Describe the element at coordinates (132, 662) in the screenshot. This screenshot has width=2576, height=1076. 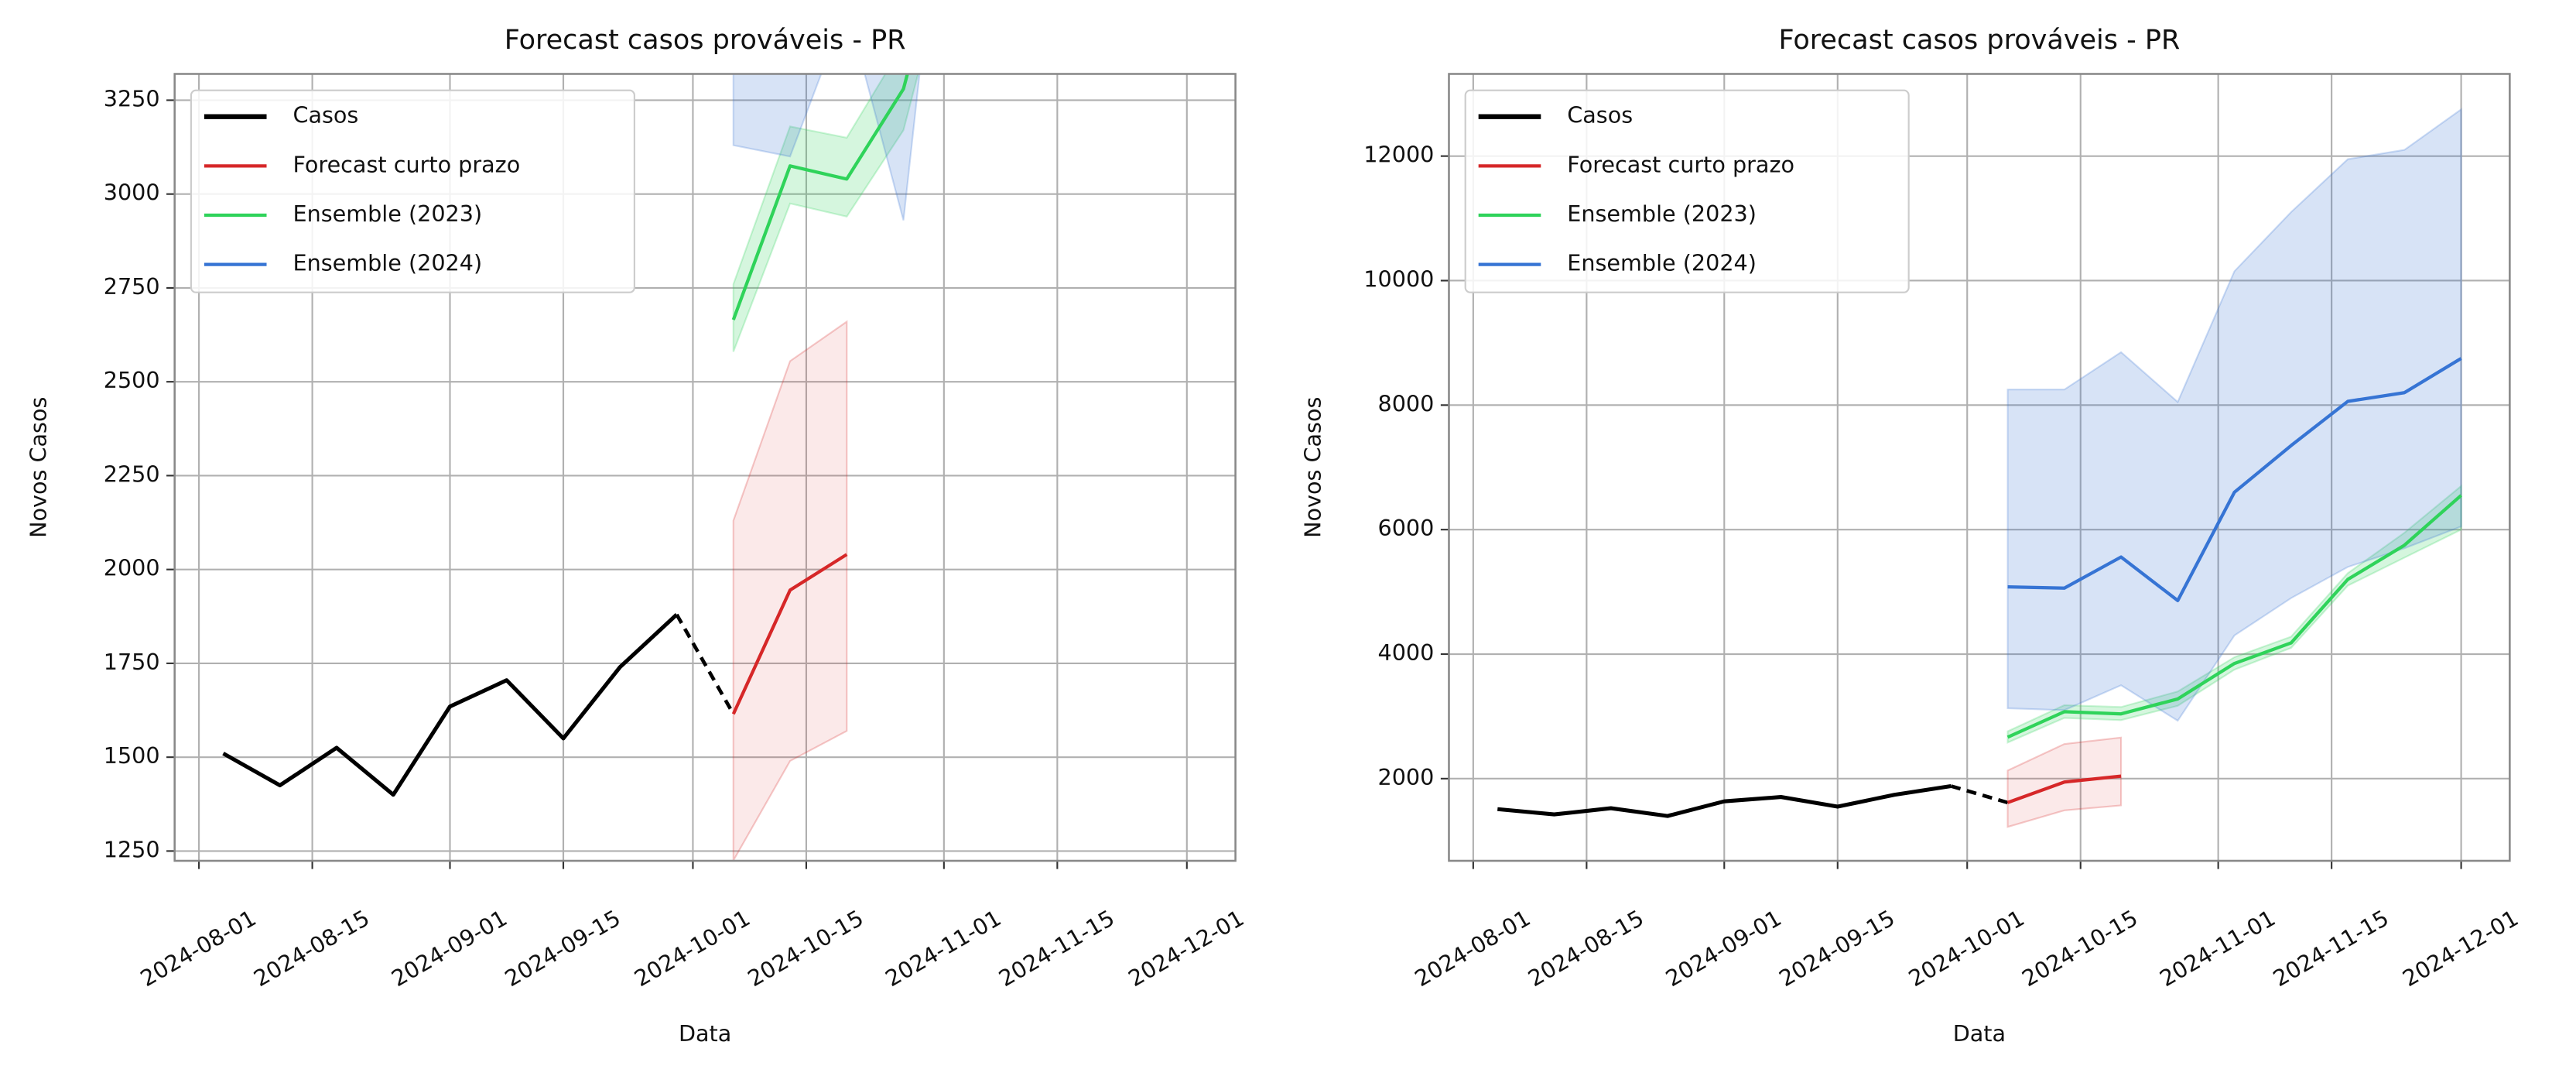
I see `y-tick-label: 1750` at that location.